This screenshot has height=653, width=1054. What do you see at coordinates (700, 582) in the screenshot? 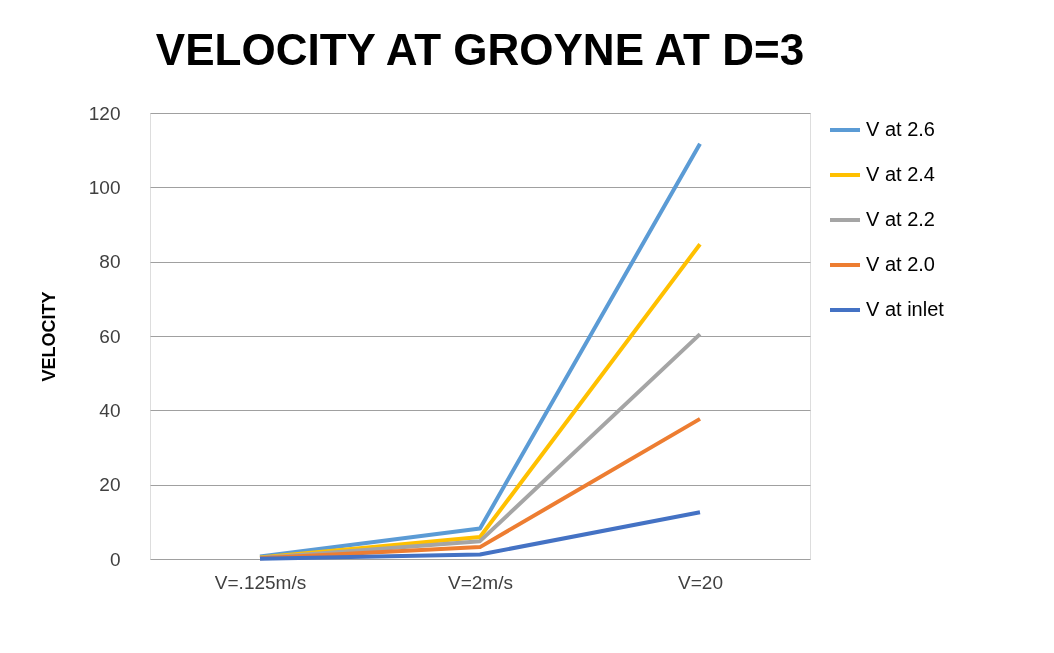
I see `x-tick-label: V=20` at bounding box center [700, 582].